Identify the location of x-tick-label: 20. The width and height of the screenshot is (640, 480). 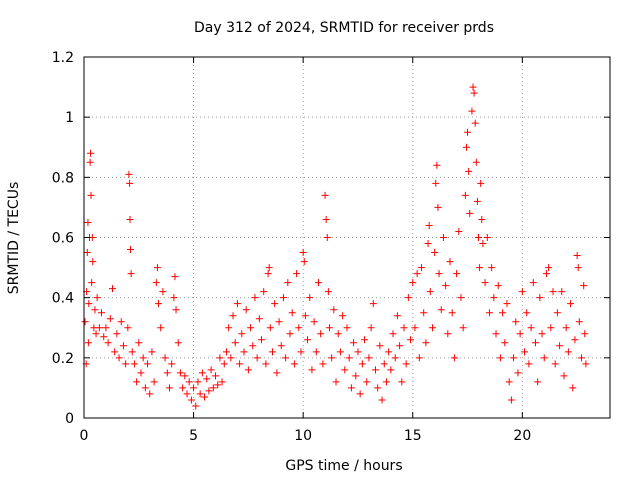
(522, 436).